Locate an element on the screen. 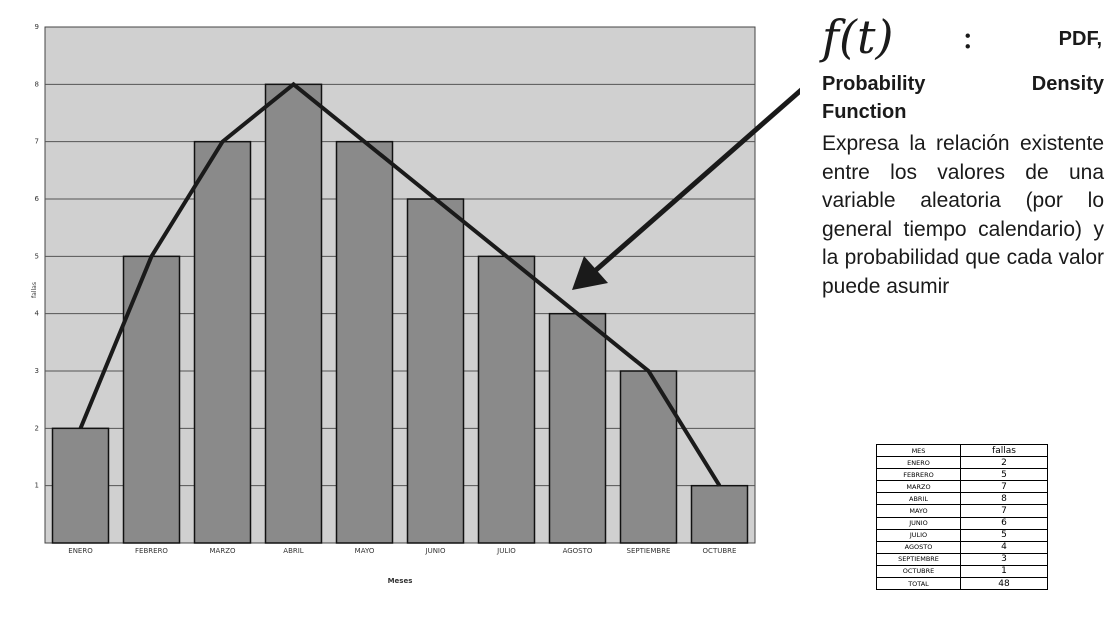  x-tick-label: FEBRERO is located at coordinates (151, 551).